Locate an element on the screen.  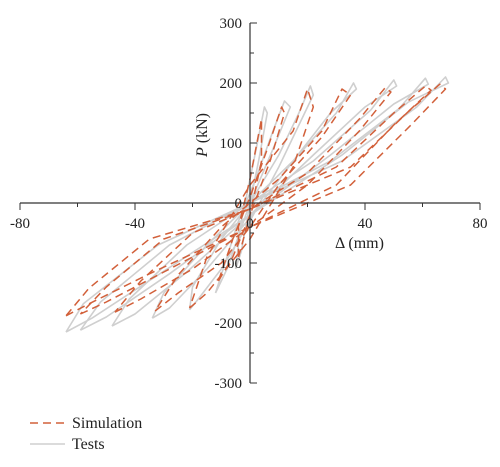
y-tick-label: 100 is located at coordinates (231, 144).